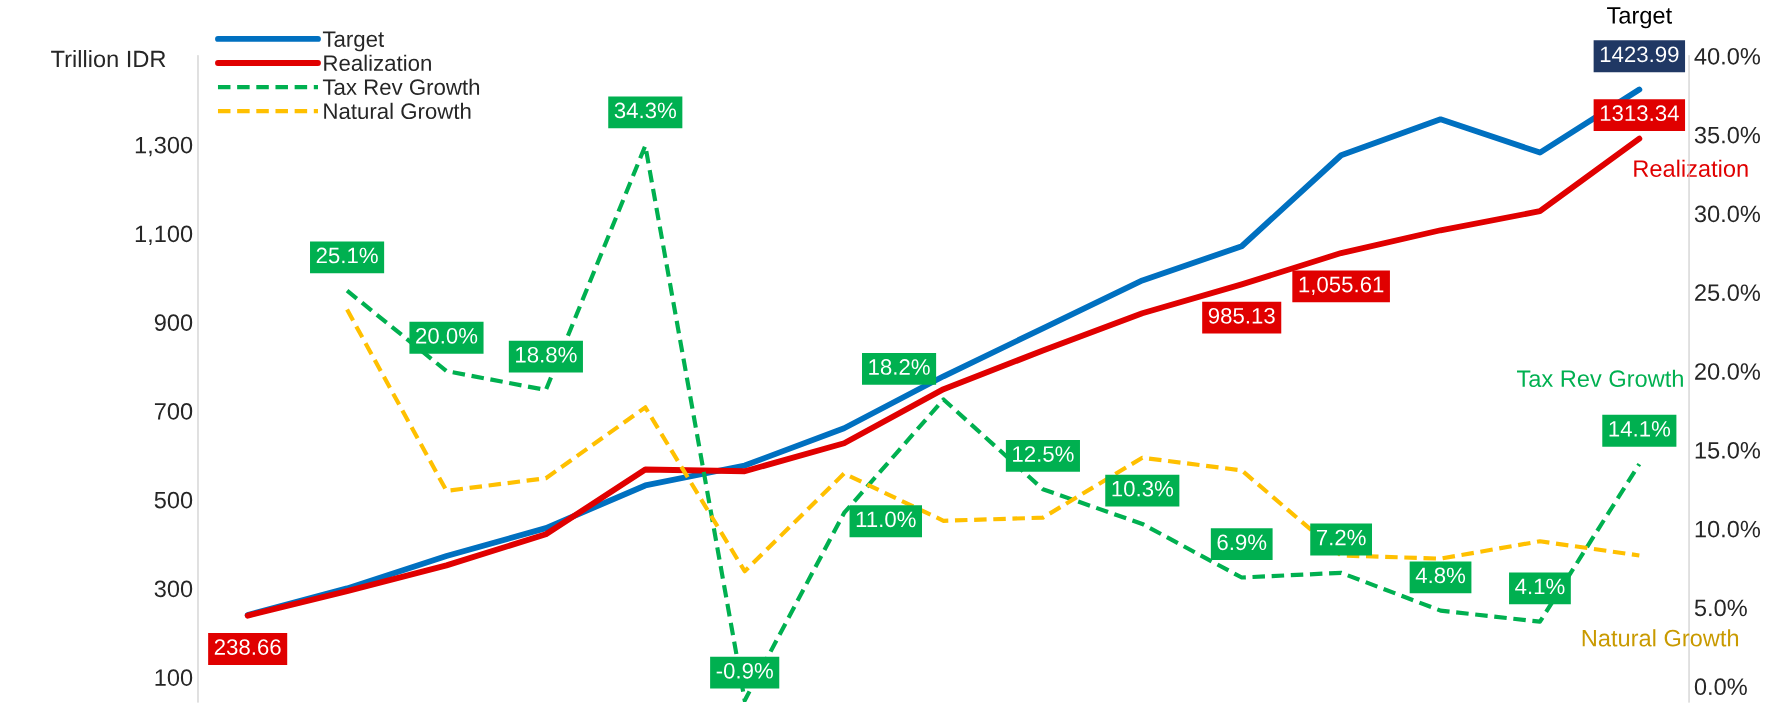 This screenshot has width=1790, height=707. I want to click on y2-tick-label: 25.0%, so click(1728, 293).